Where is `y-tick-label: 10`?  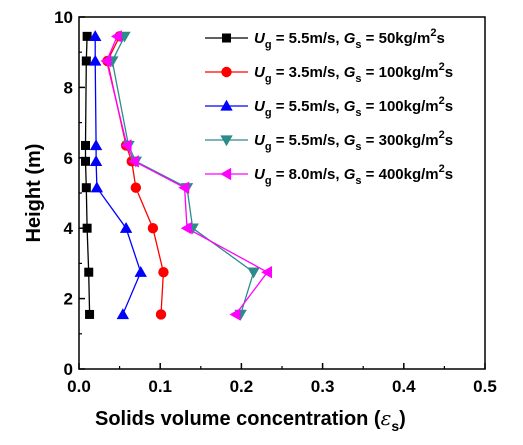
y-tick-label: 10 is located at coordinates (63, 17).